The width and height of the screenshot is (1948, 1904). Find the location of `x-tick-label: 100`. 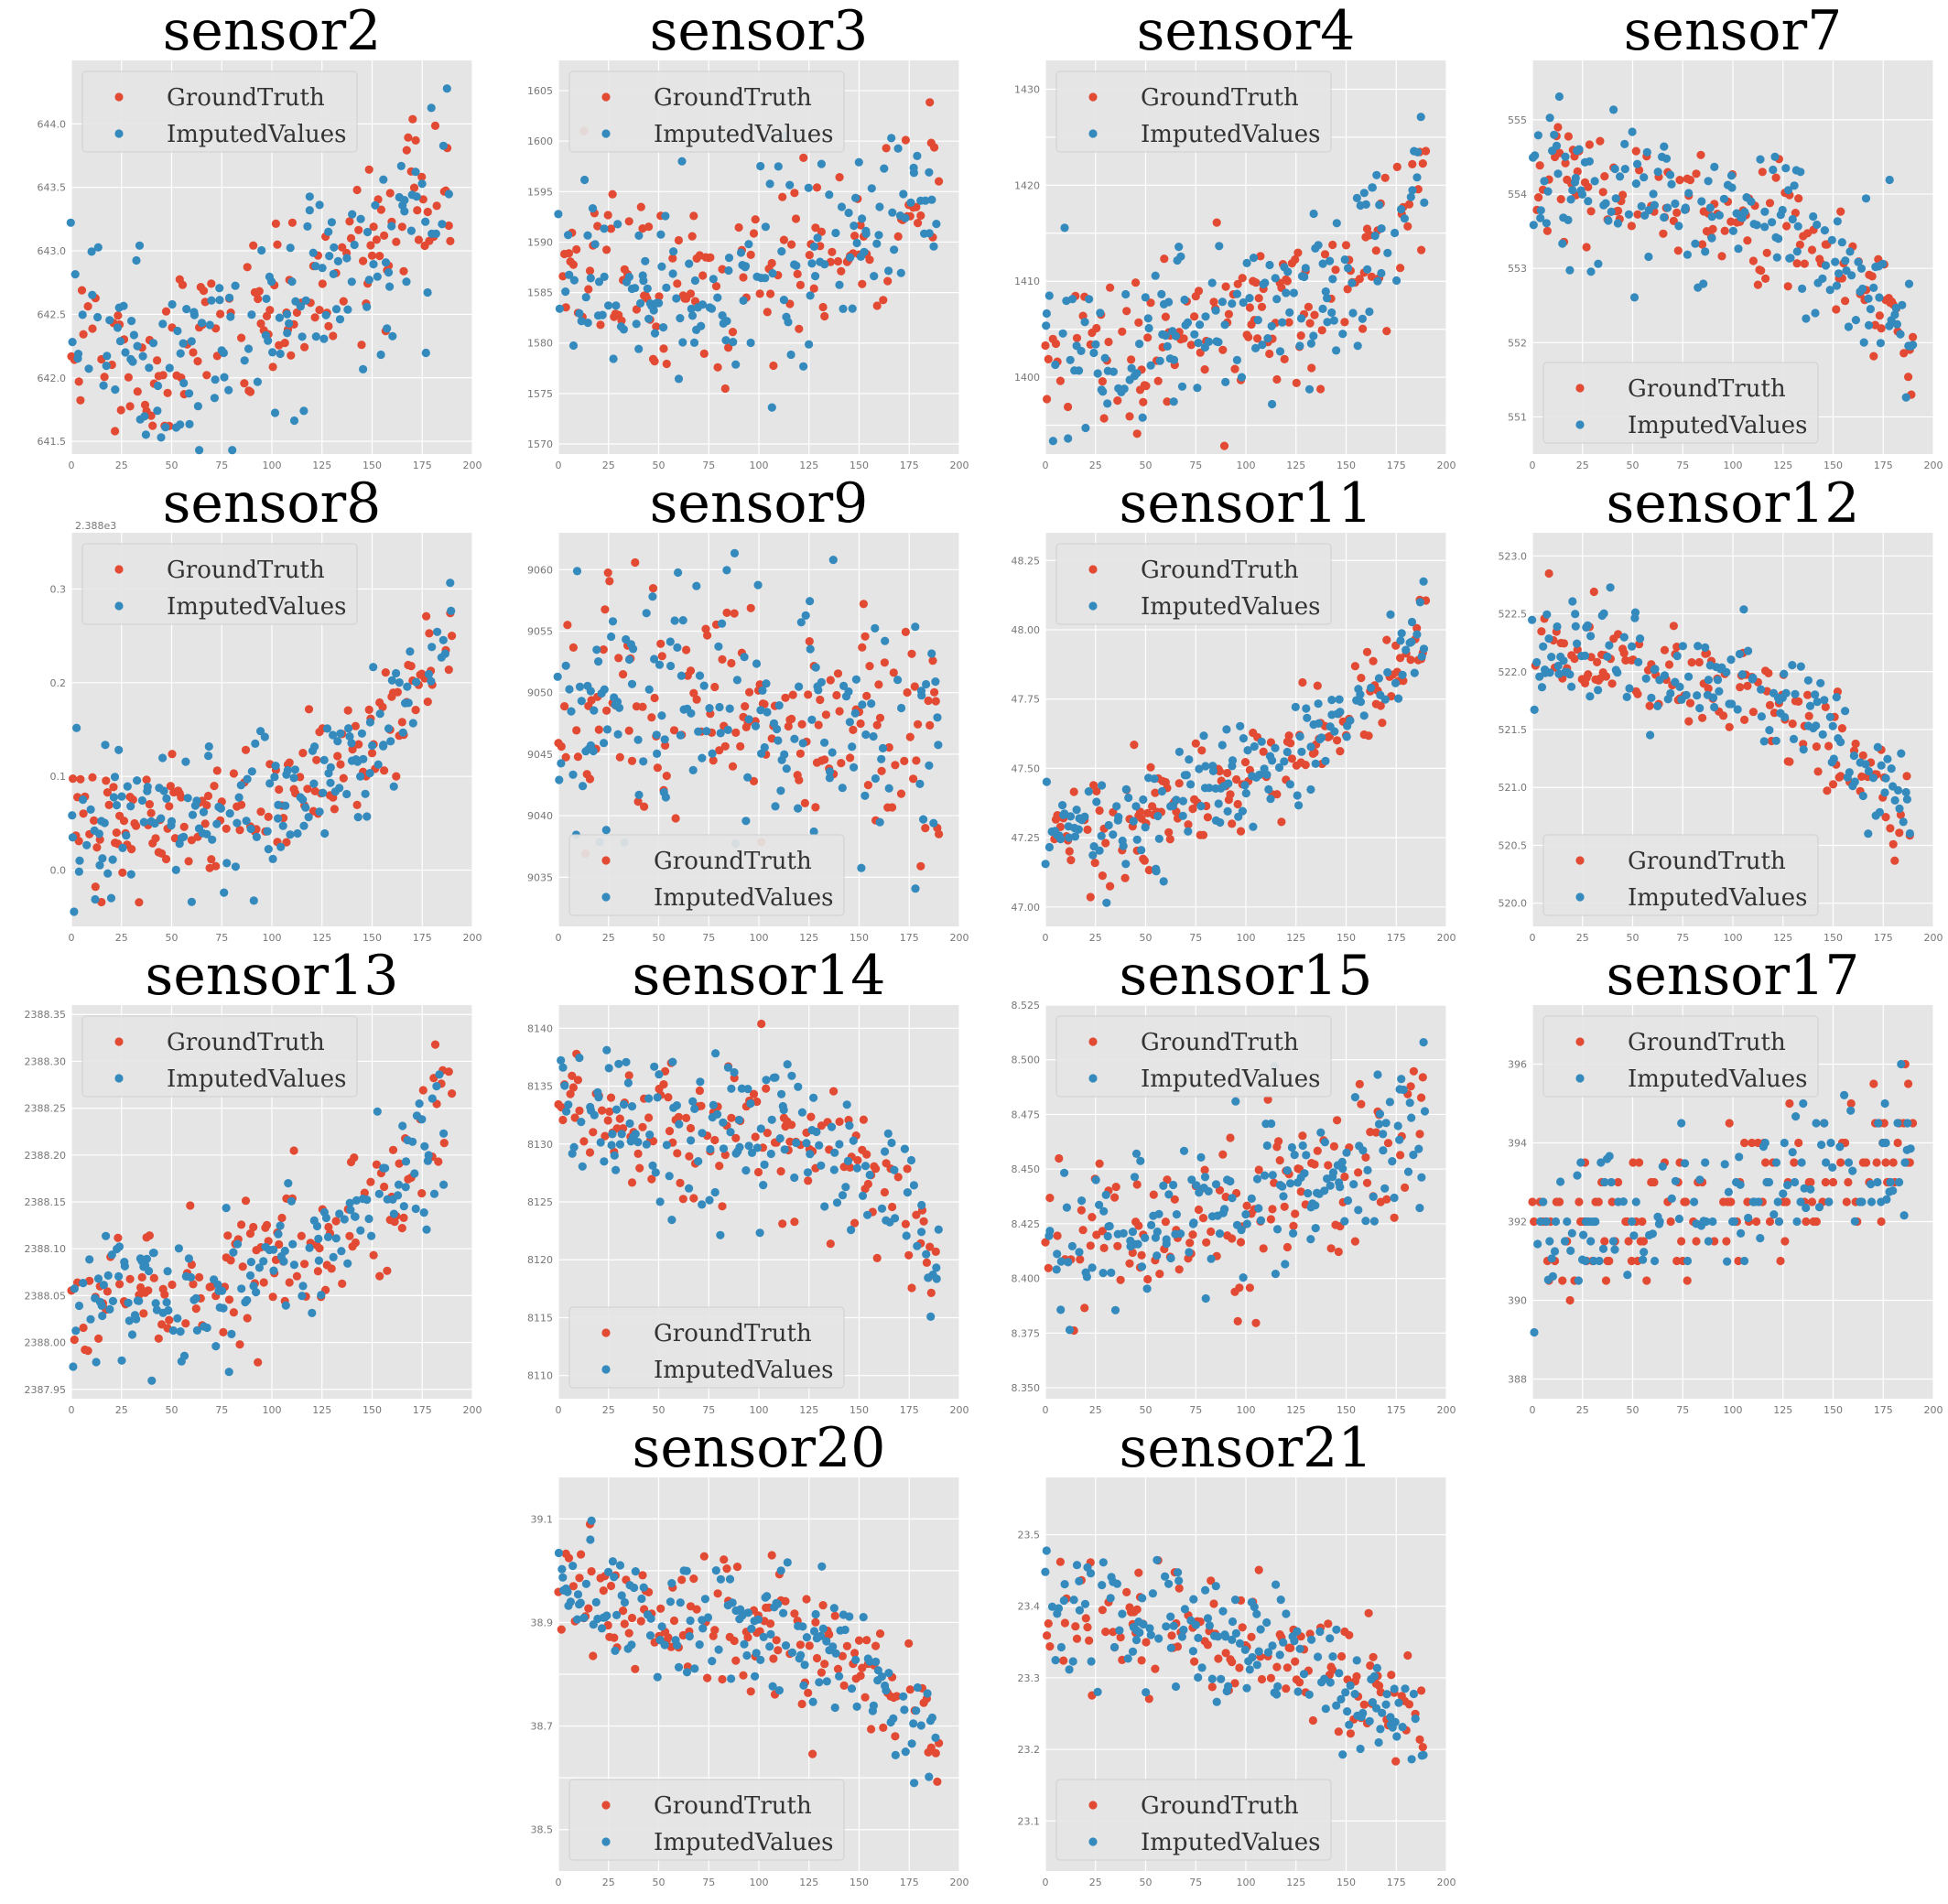

x-tick-label: 100 is located at coordinates (759, 1410).